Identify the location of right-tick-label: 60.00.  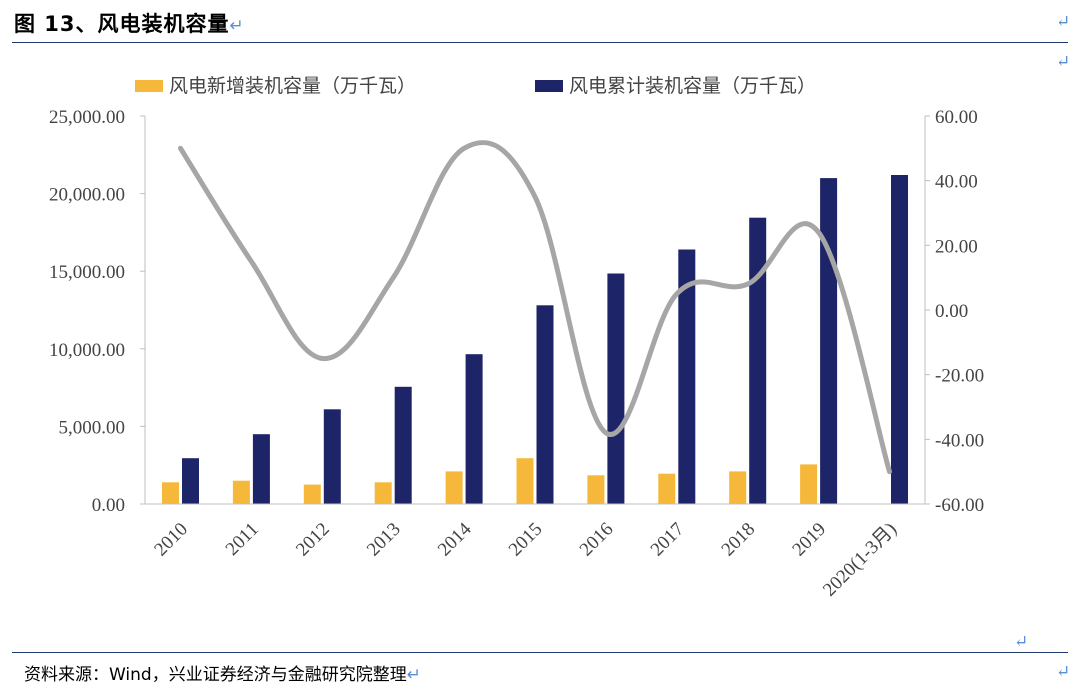
(956, 117).